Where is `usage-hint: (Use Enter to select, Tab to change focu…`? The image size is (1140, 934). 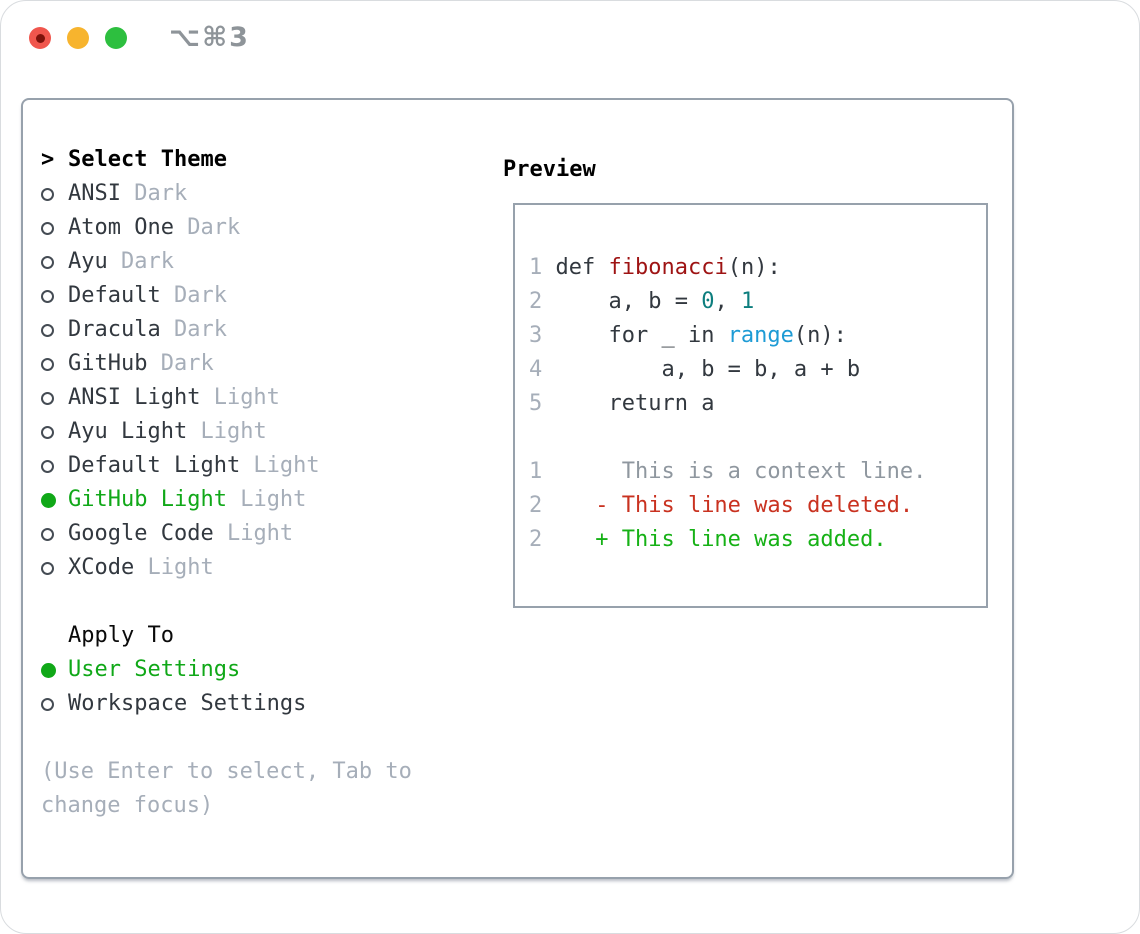
usage-hint: (Use Enter to select, Tab to change focu… is located at coordinates (226, 788).